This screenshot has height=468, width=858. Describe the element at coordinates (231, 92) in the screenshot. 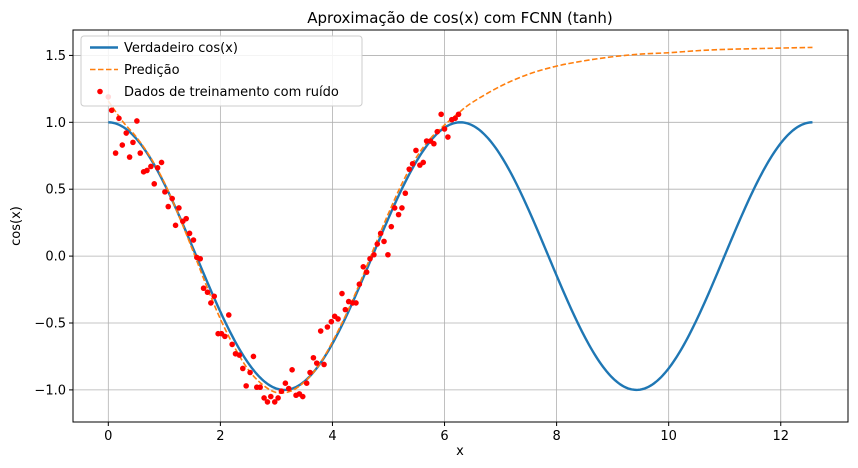

I see `legend-label-data: Dados de treinamento com ruído` at that location.